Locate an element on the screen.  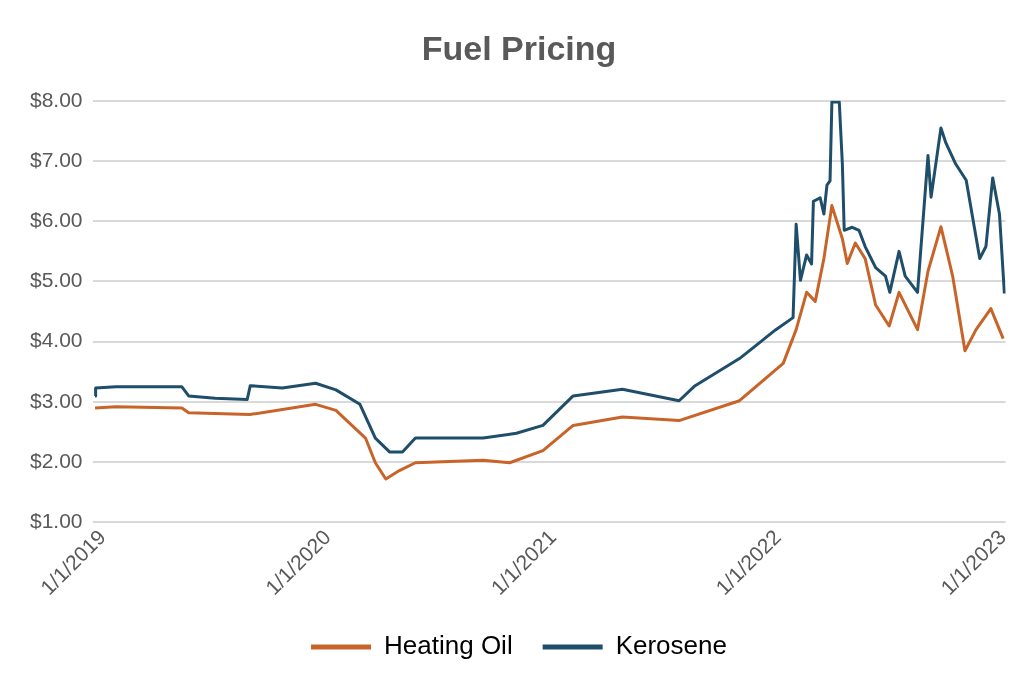
y-tick-label: $6.00 is located at coordinates (56, 220).